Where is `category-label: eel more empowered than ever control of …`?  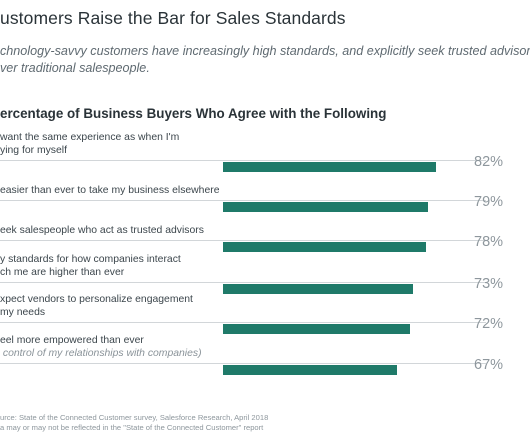 category-label: eel more empowered than ever control of … is located at coordinates (106, 347).